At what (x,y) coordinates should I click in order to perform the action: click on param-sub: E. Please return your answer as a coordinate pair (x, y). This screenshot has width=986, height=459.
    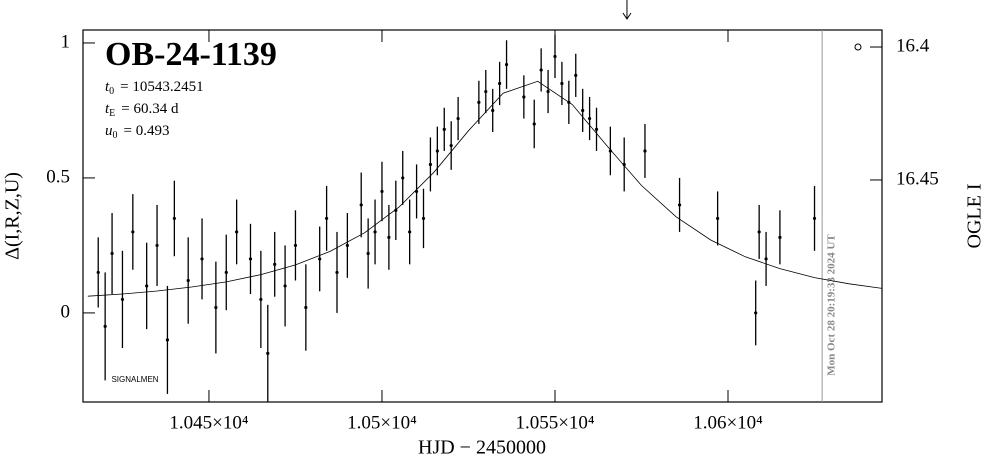
    Looking at the image, I should click on (112, 113).